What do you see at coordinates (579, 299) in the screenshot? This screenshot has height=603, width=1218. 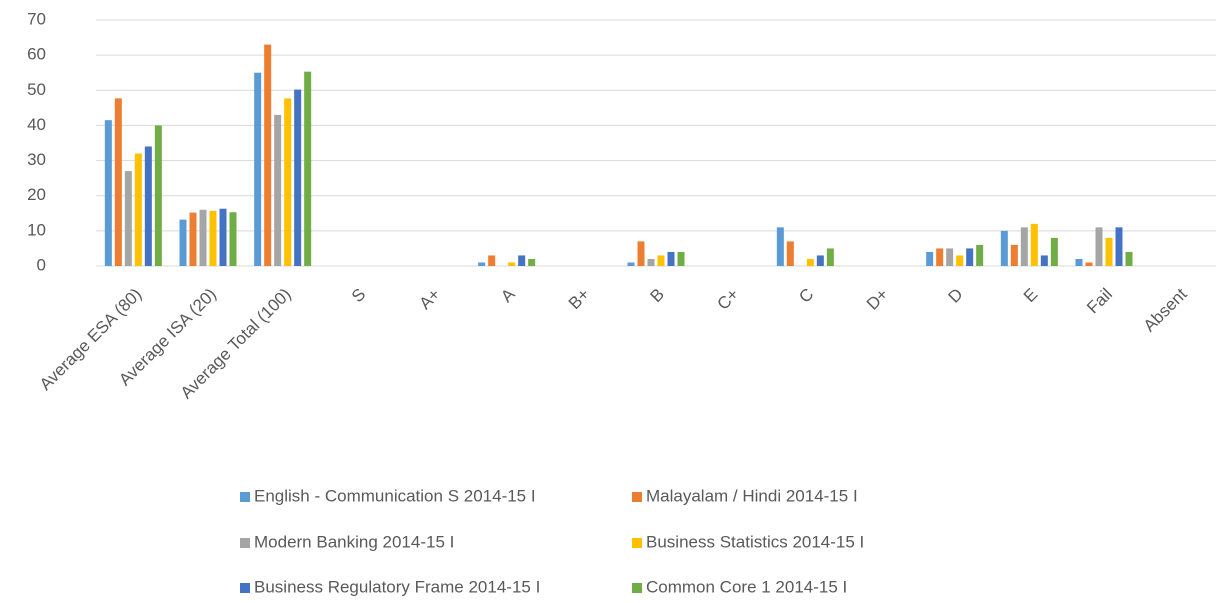 I see `x-tick-label: B+` at bounding box center [579, 299].